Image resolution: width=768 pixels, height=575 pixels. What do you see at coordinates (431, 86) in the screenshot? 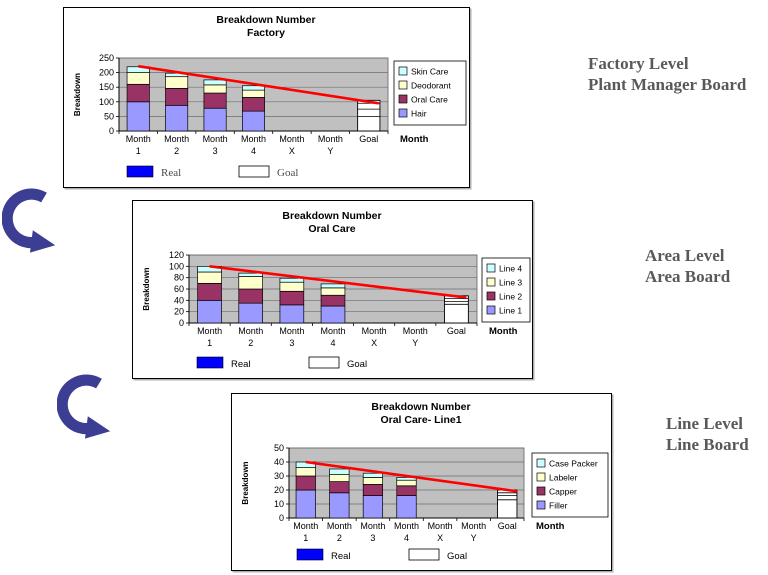
I see `legend-label: Deodorant` at bounding box center [431, 86].